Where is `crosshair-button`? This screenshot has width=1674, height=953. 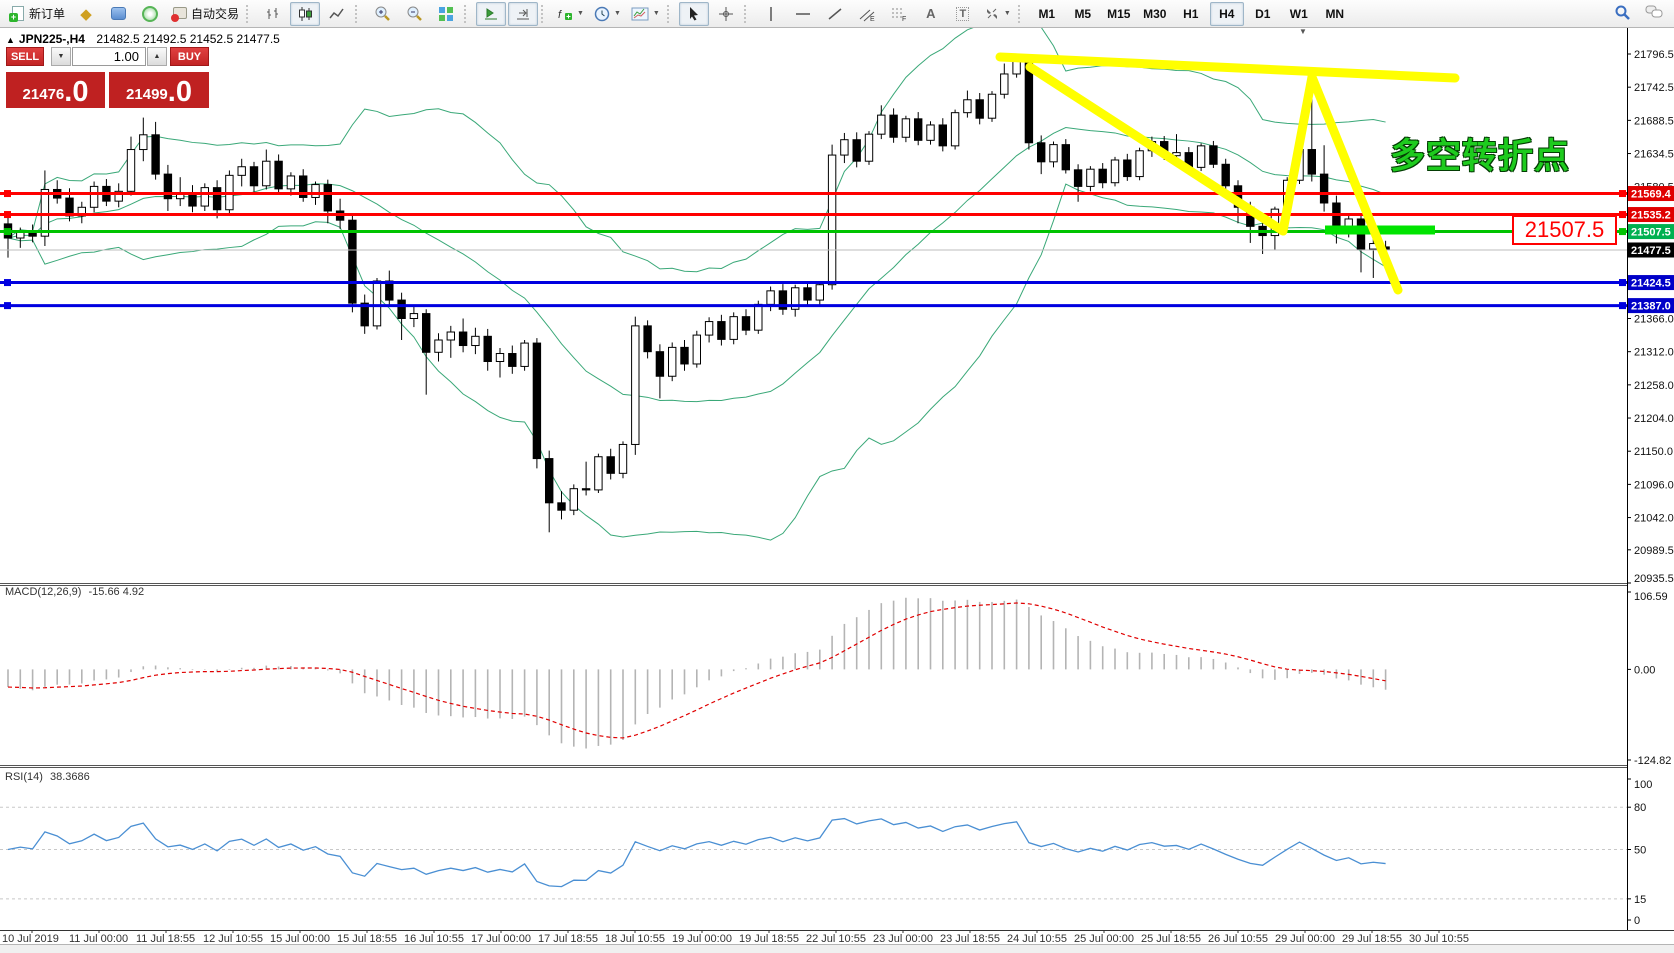
crosshair-button is located at coordinates (726, 14).